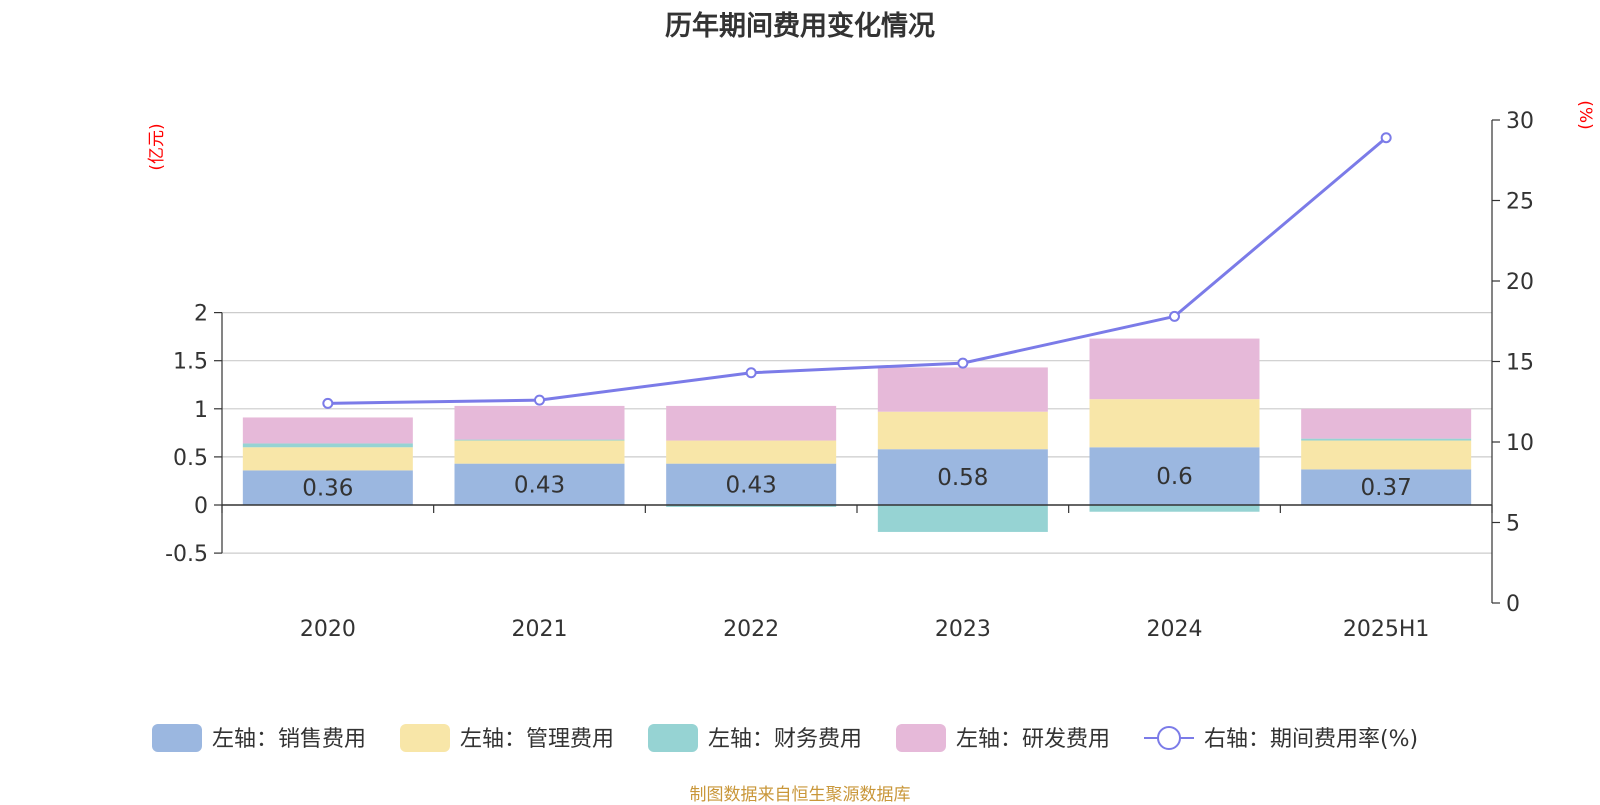 This screenshot has width=1600, height=805. I want to click on data-label: 0.37, so click(1386, 488).